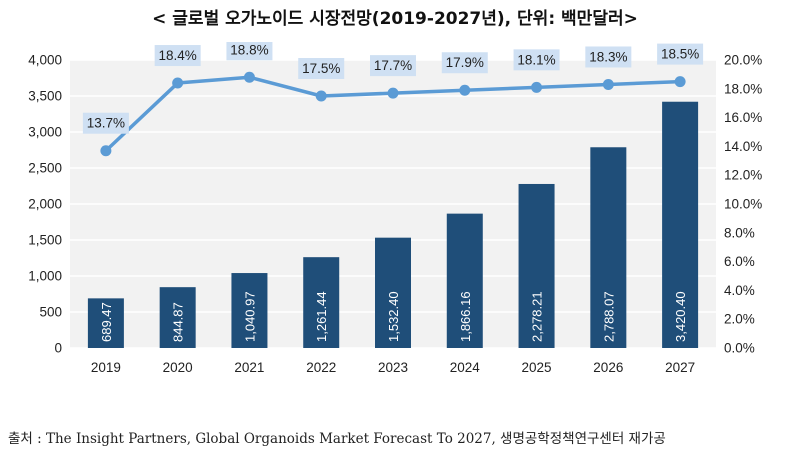  What do you see at coordinates (739, 348) in the screenshot?
I see `y-right-tick-label: 0.0%` at bounding box center [739, 348].